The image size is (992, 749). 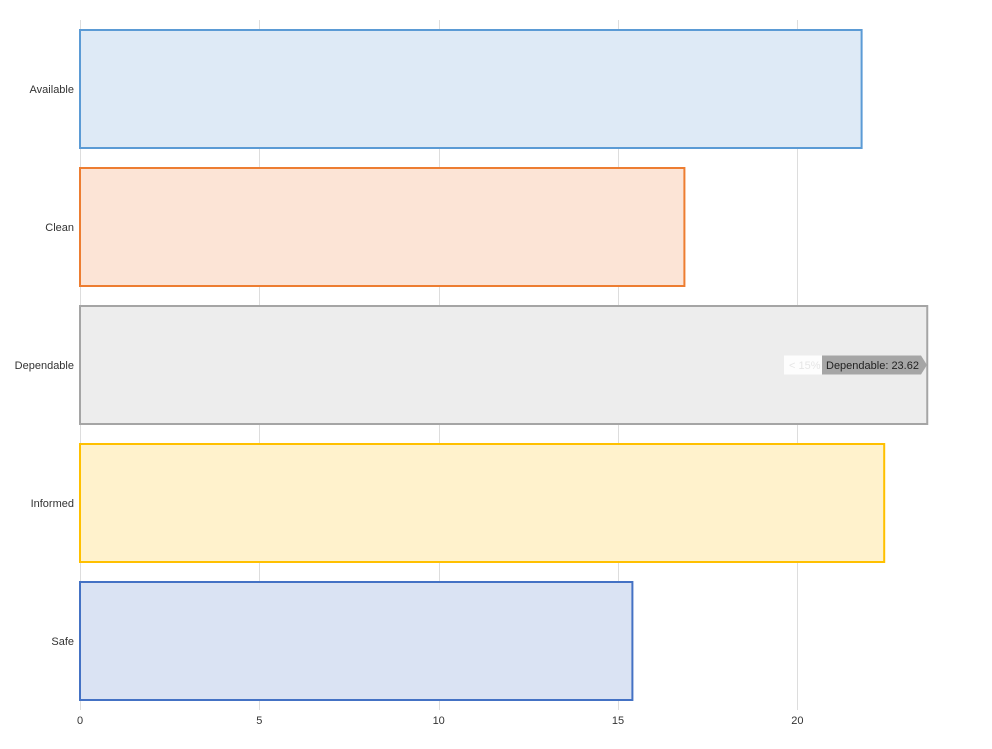 I want to click on x-tick-labels: 0 5 10 15 20, so click(x=440, y=721).